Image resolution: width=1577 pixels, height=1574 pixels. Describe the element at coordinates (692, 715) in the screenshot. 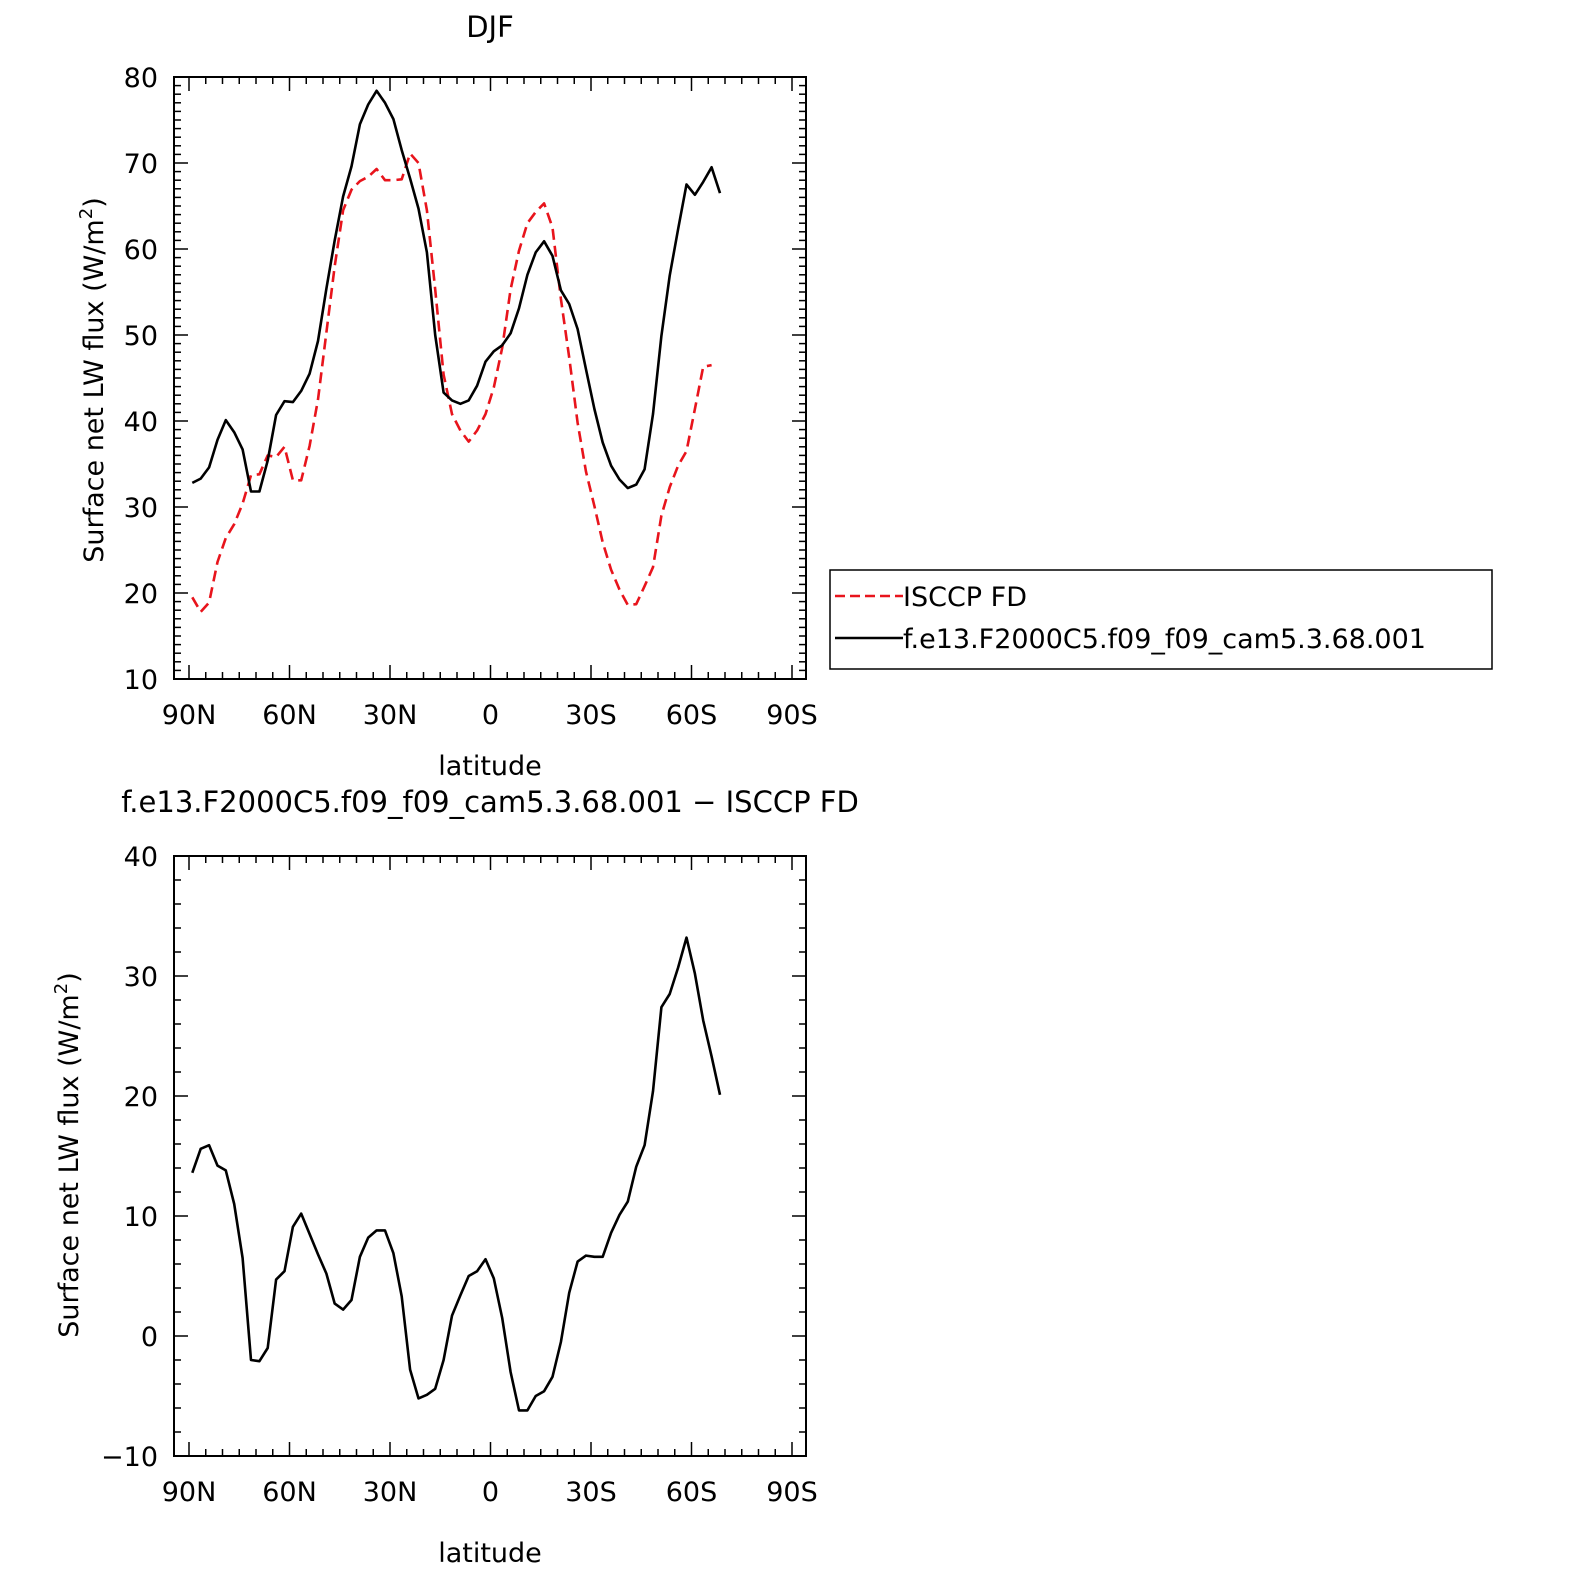

I see `top-x-tick-label: 60S` at that location.